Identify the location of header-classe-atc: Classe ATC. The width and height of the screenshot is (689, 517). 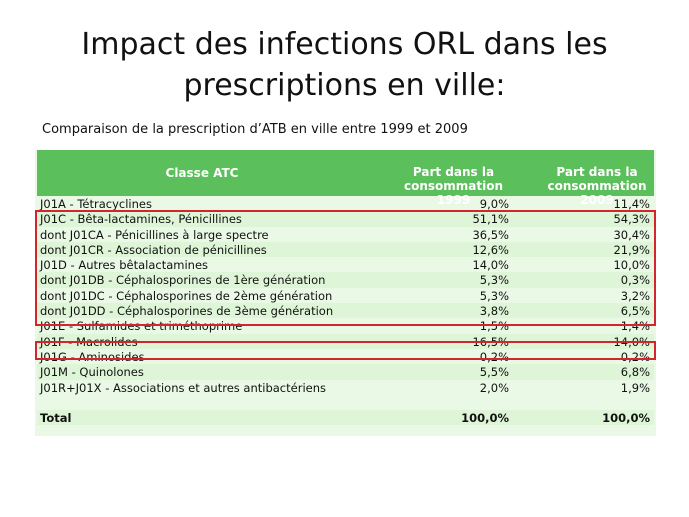
(202, 173).